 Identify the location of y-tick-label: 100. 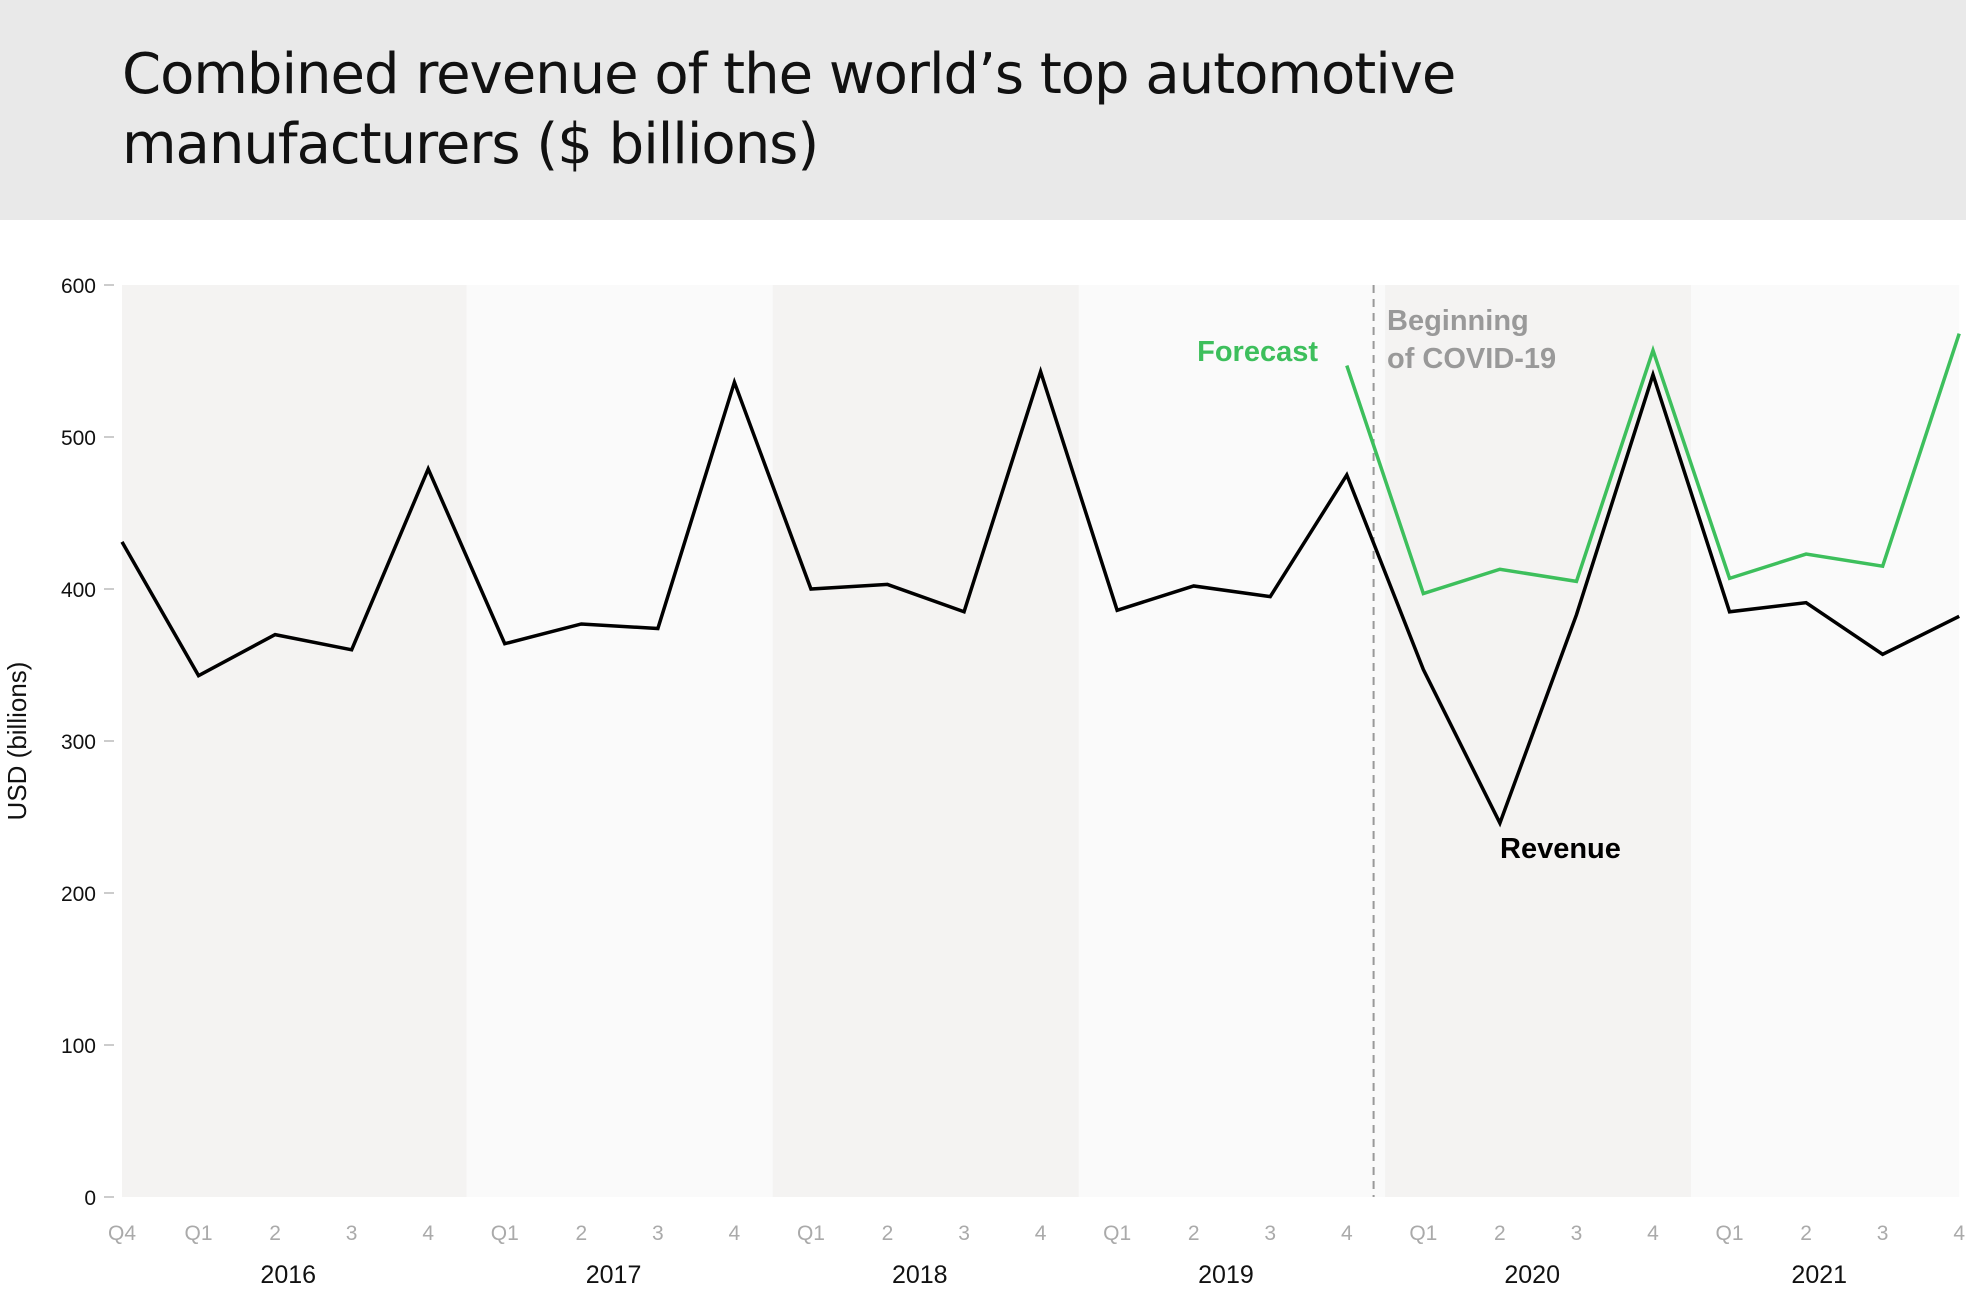
(78, 1046).